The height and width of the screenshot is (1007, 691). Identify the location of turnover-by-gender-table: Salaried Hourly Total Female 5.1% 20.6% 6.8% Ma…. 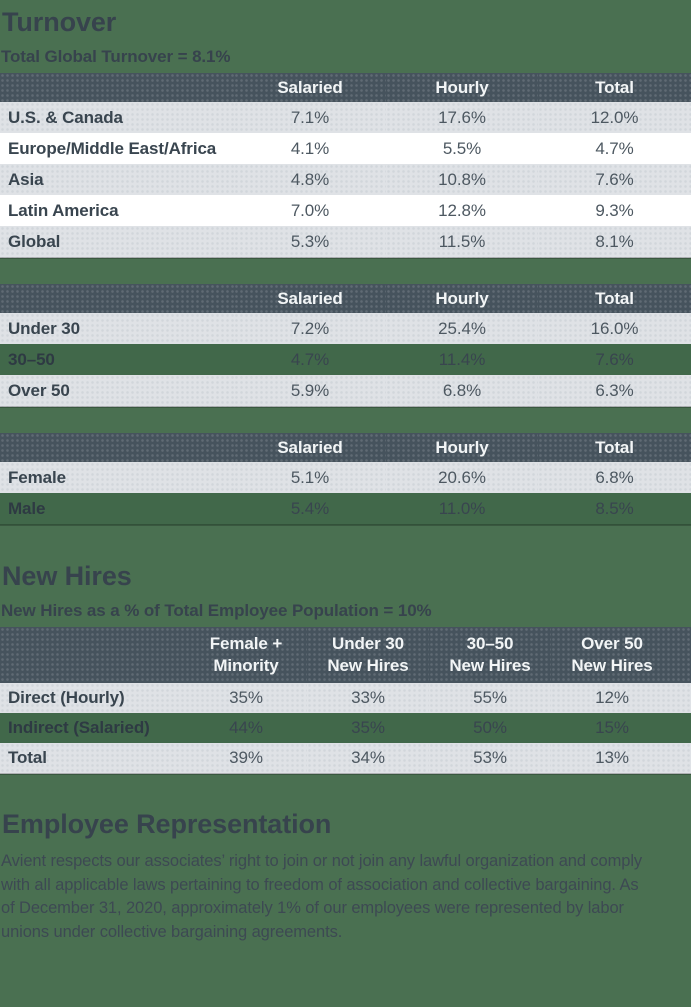
(345, 479).